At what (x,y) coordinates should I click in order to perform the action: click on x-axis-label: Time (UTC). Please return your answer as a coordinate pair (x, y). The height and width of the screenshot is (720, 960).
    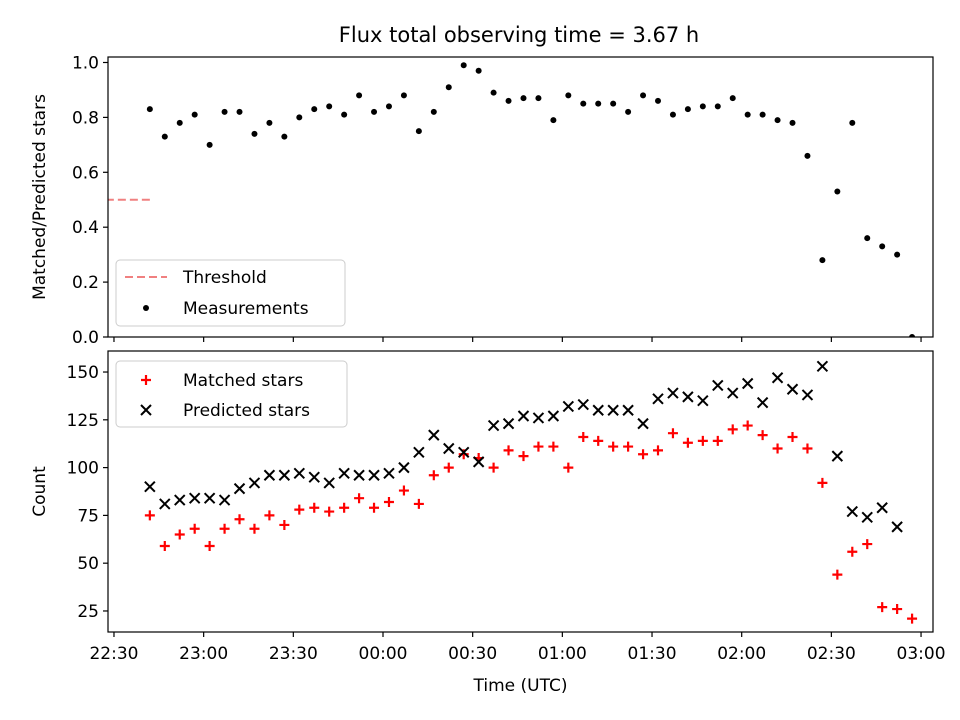
    Looking at the image, I should click on (520, 686).